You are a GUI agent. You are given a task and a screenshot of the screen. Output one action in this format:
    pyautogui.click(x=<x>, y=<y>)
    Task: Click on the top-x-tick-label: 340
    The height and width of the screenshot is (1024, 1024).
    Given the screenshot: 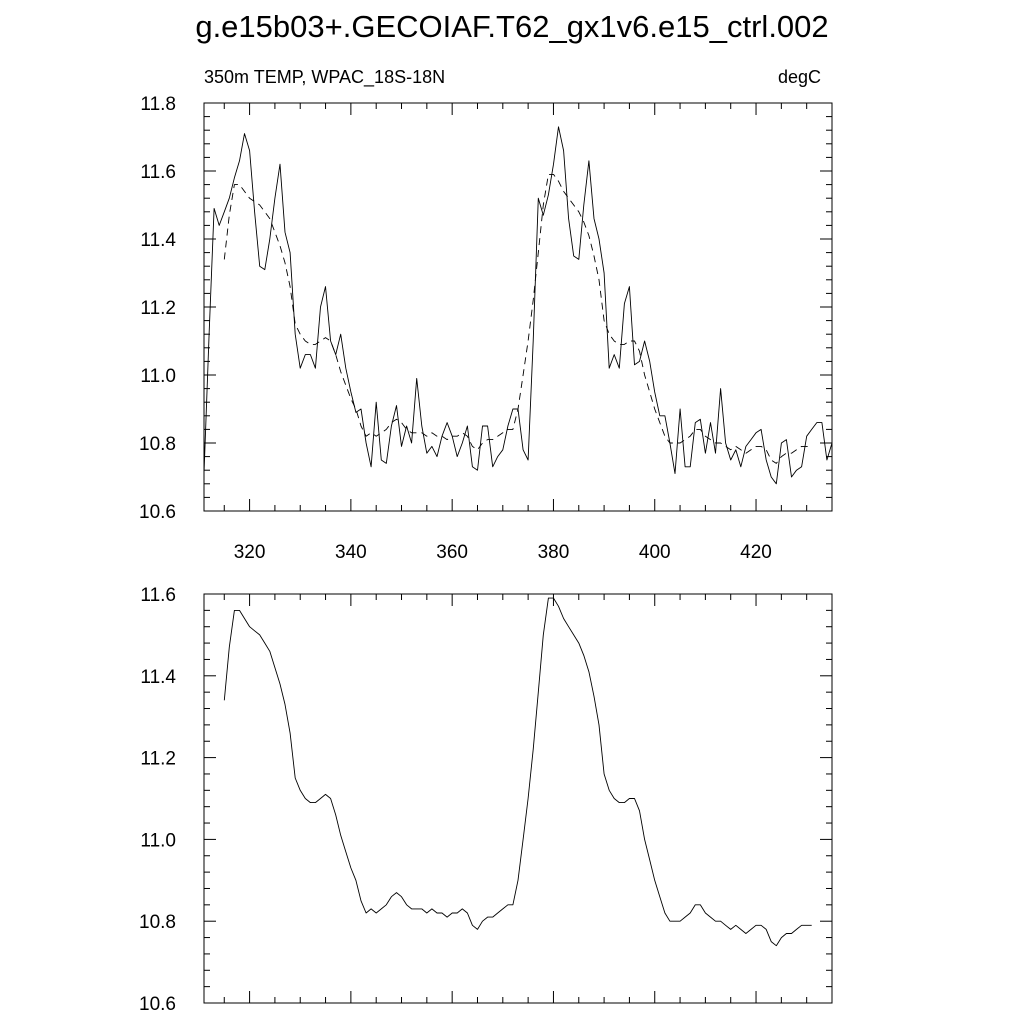 What is the action you would take?
    pyautogui.click(x=351, y=552)
    